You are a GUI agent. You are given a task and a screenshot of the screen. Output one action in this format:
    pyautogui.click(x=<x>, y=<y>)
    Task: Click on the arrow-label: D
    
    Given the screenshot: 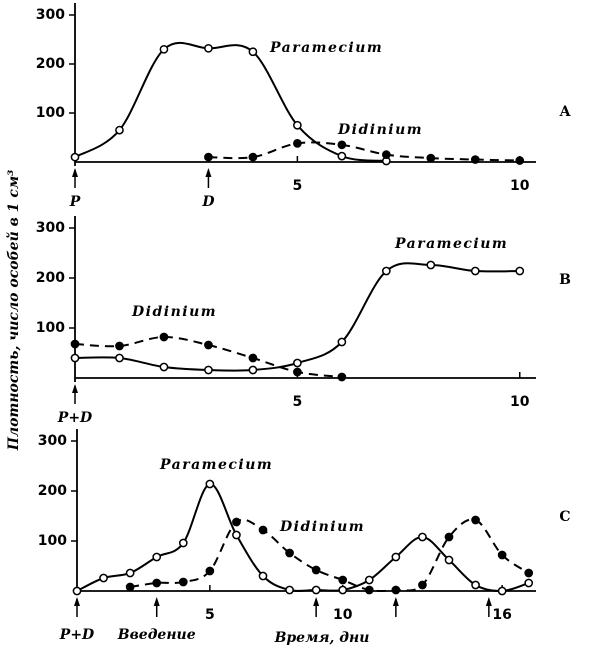 What is the action you would take?
    pyautogui.click(x=208, y=202)
    